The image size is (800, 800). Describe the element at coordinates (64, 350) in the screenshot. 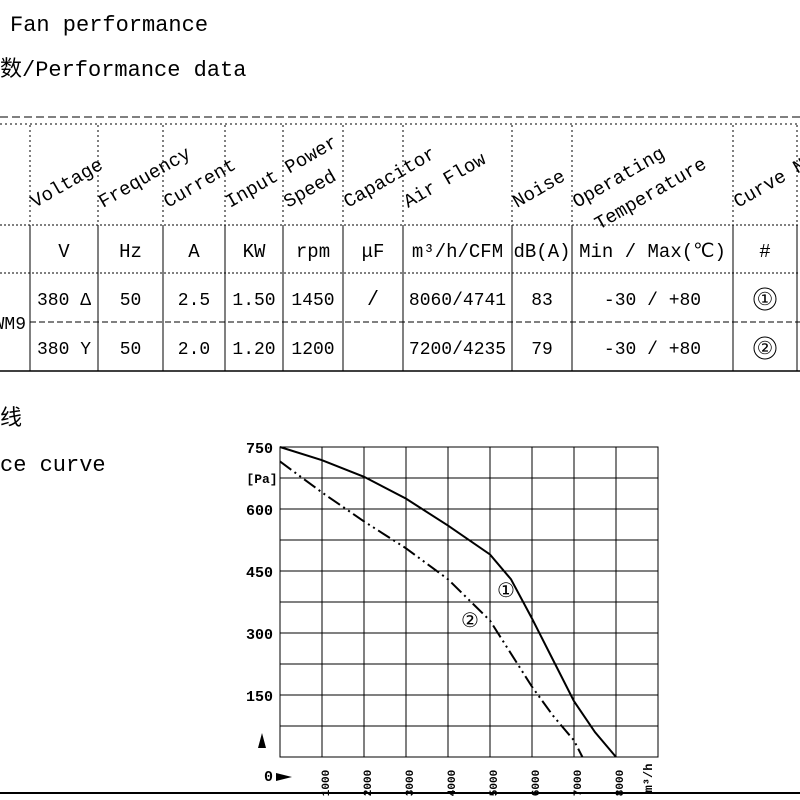

I see `cell: 380 Y` at that location.